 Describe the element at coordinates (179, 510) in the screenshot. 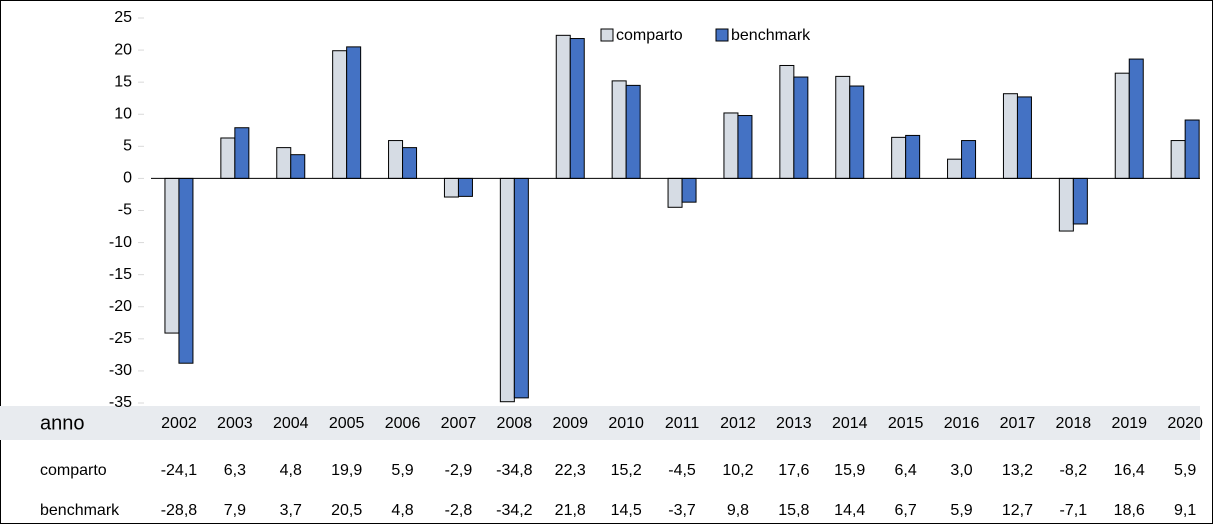

I see `table-value: -28,8` at that location.